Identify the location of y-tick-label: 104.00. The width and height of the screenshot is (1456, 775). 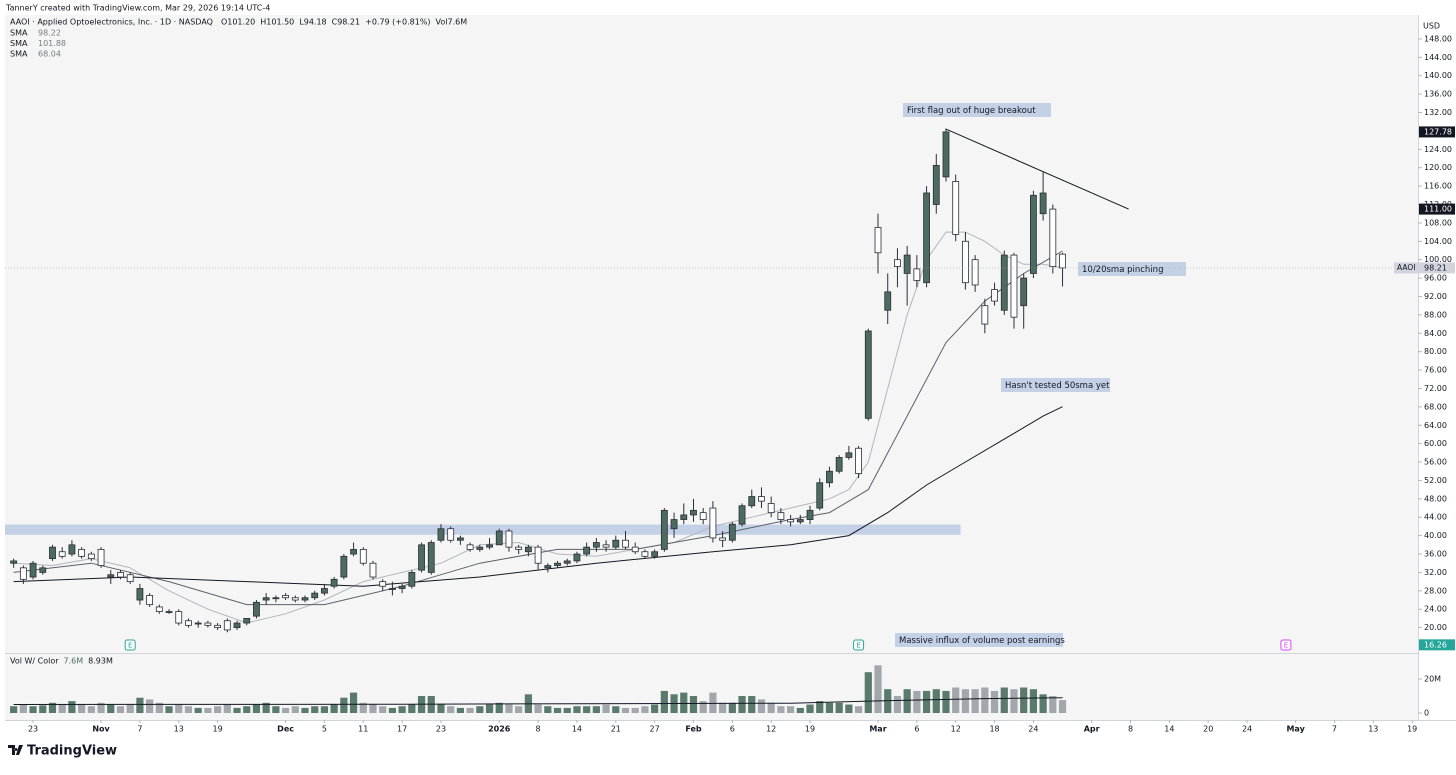
(1438, 241).